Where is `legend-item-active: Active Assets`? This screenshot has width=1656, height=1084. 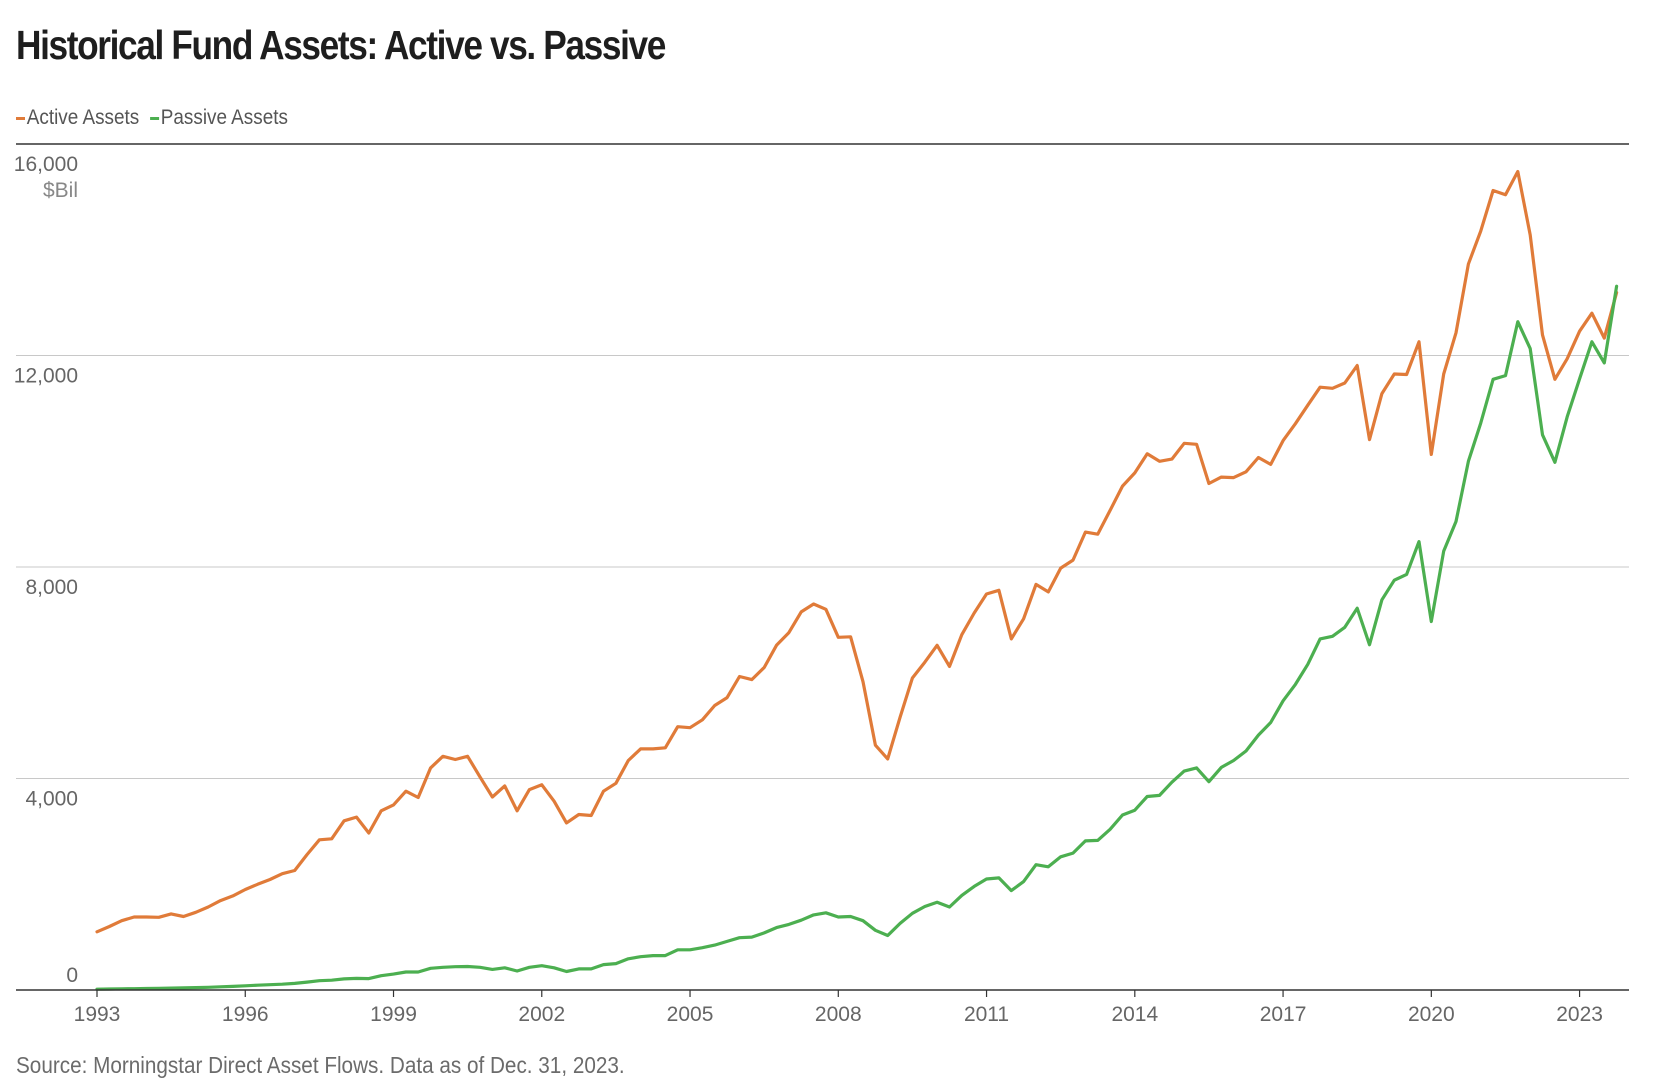 legend-item-active: Active Assets is located at coordinates (77, 118).